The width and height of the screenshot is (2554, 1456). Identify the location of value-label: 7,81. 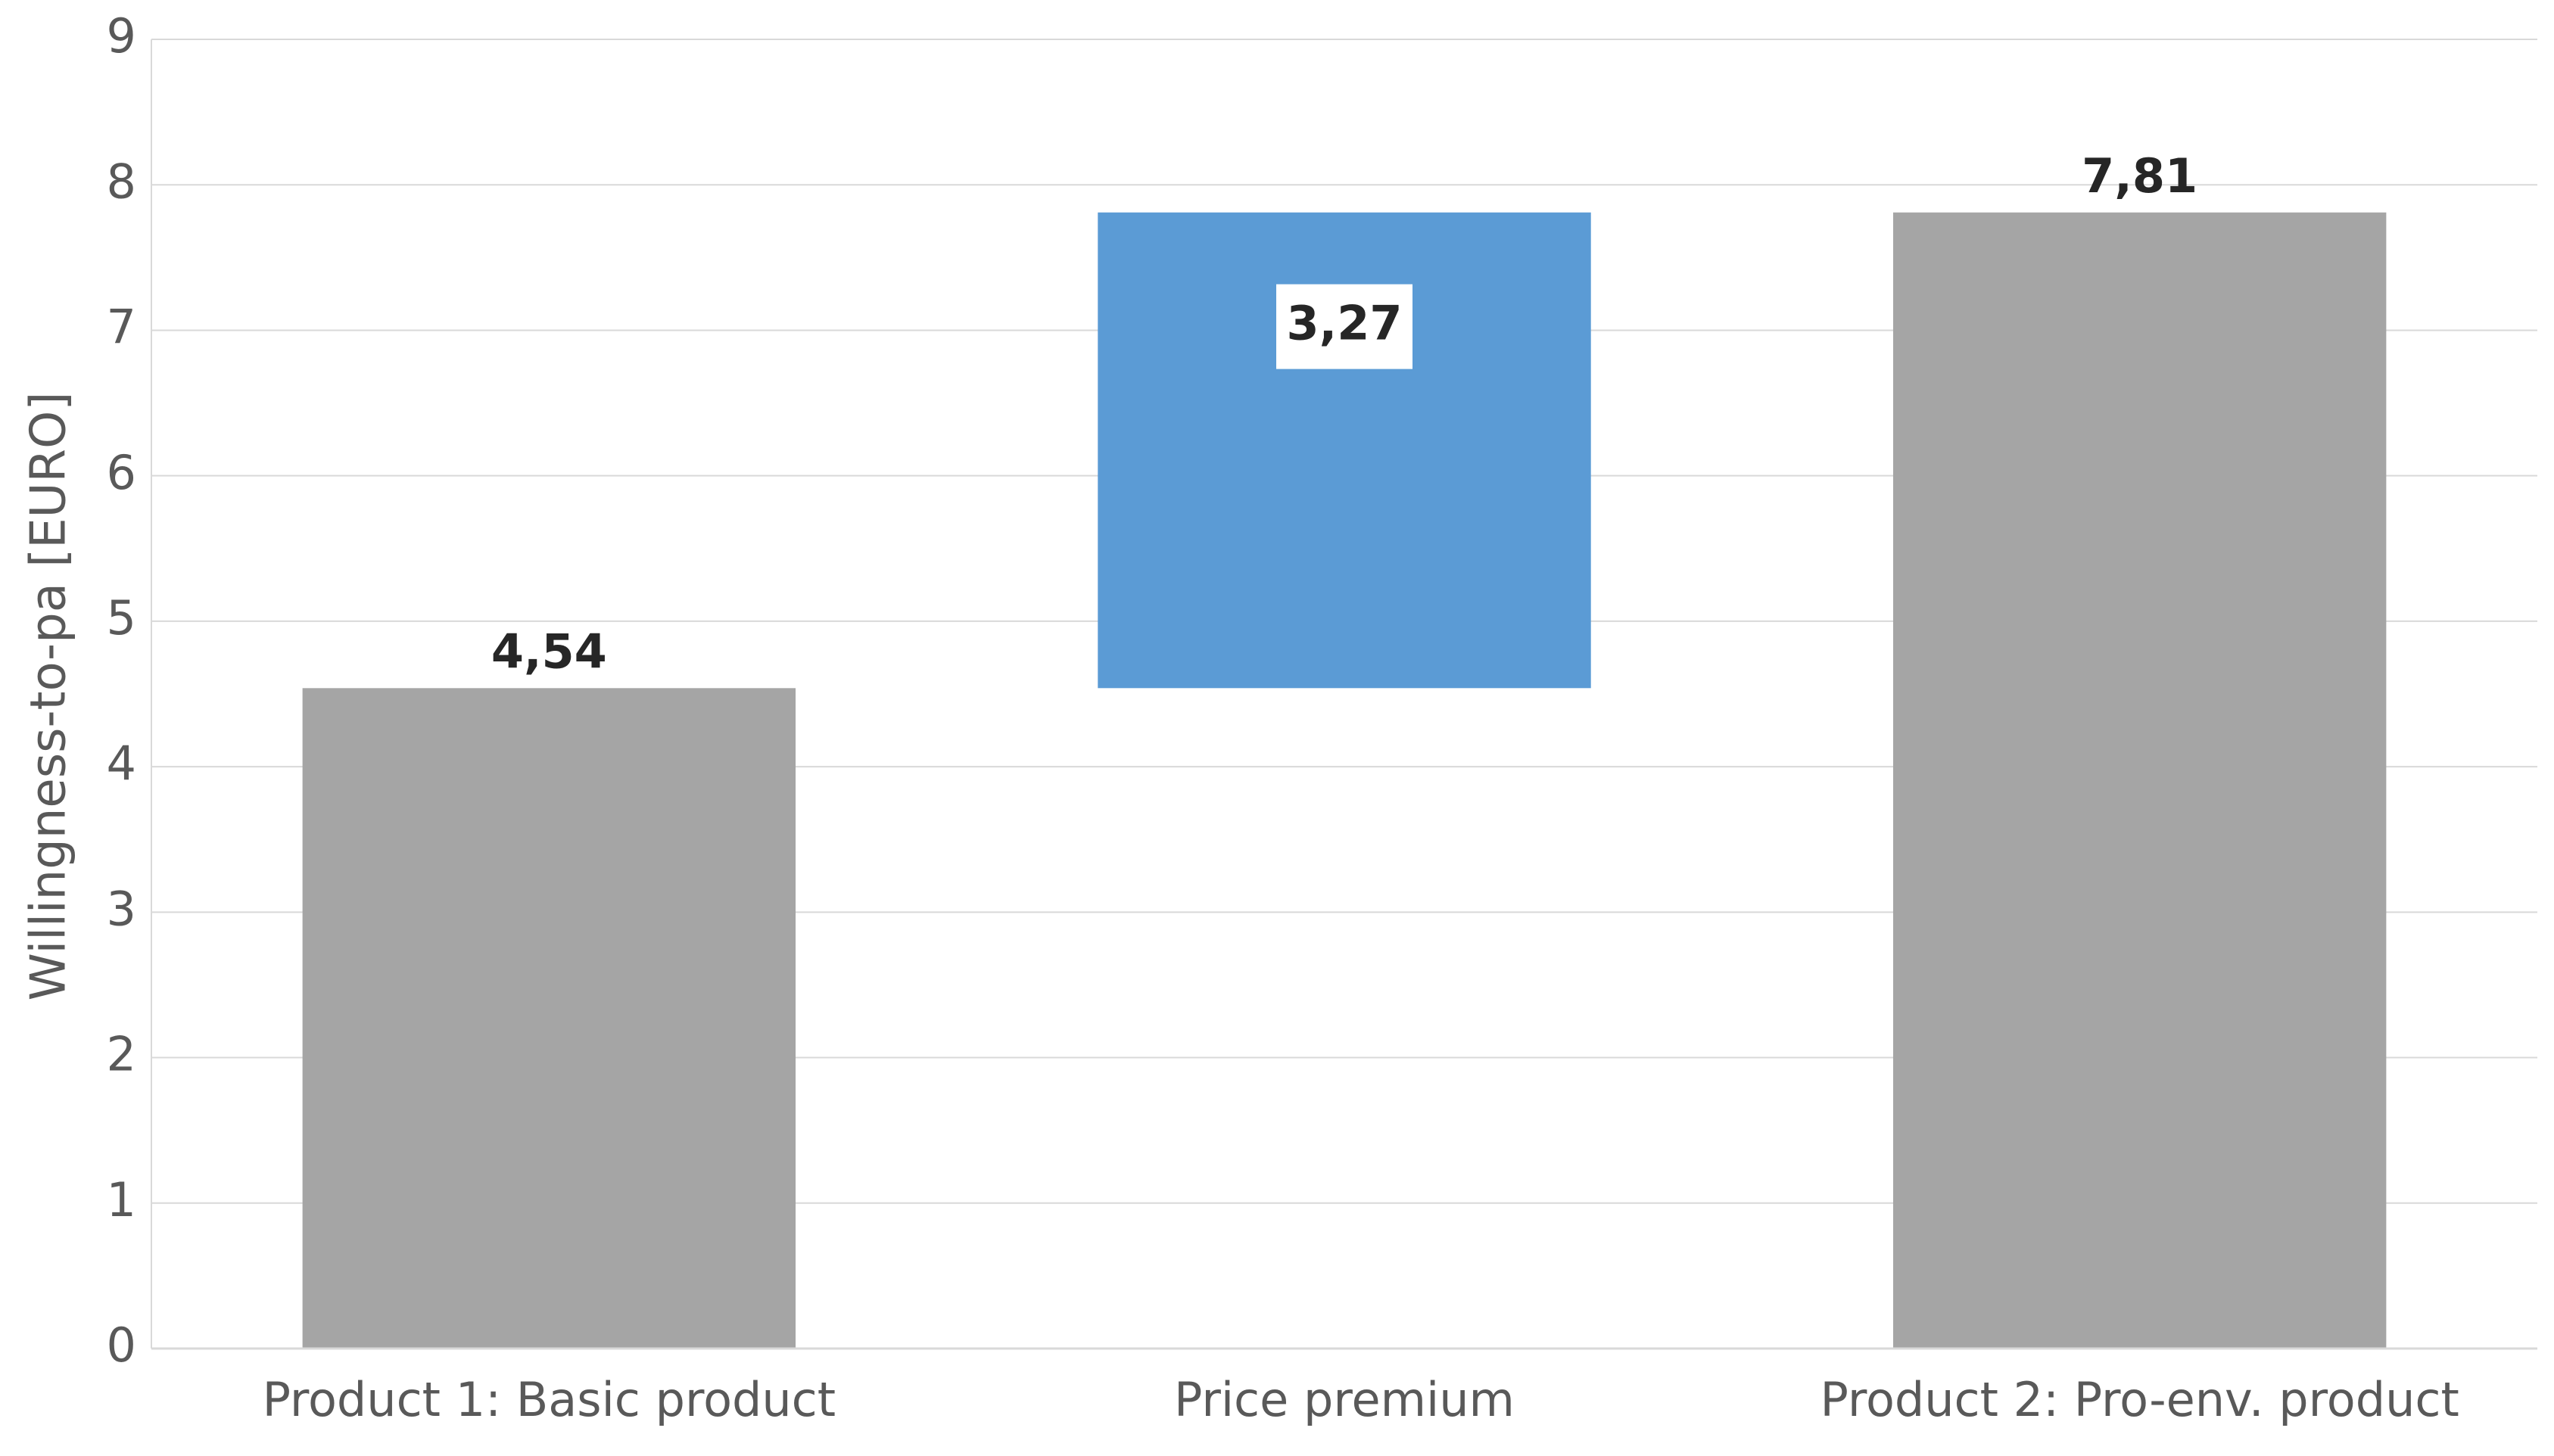
(2139, 176).